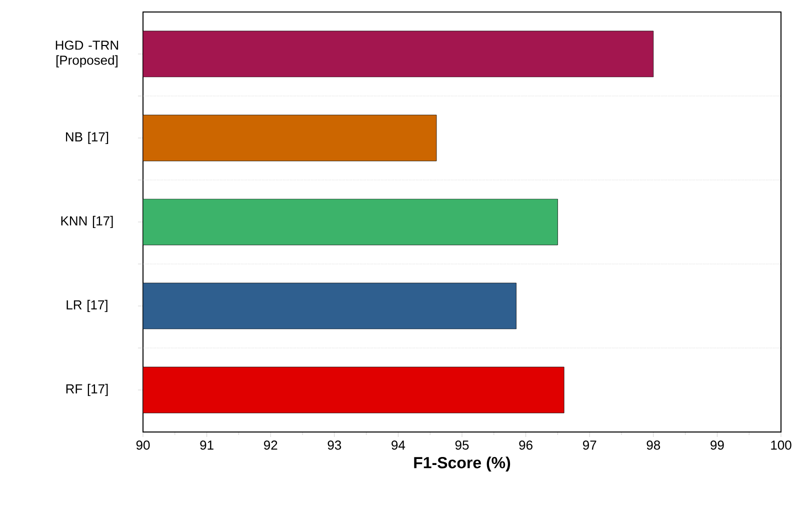  What do you see at coordinates (87, 306) in the screenshot?
I see `y-tick-label: LR [17]` at bounding box center [87, 306].